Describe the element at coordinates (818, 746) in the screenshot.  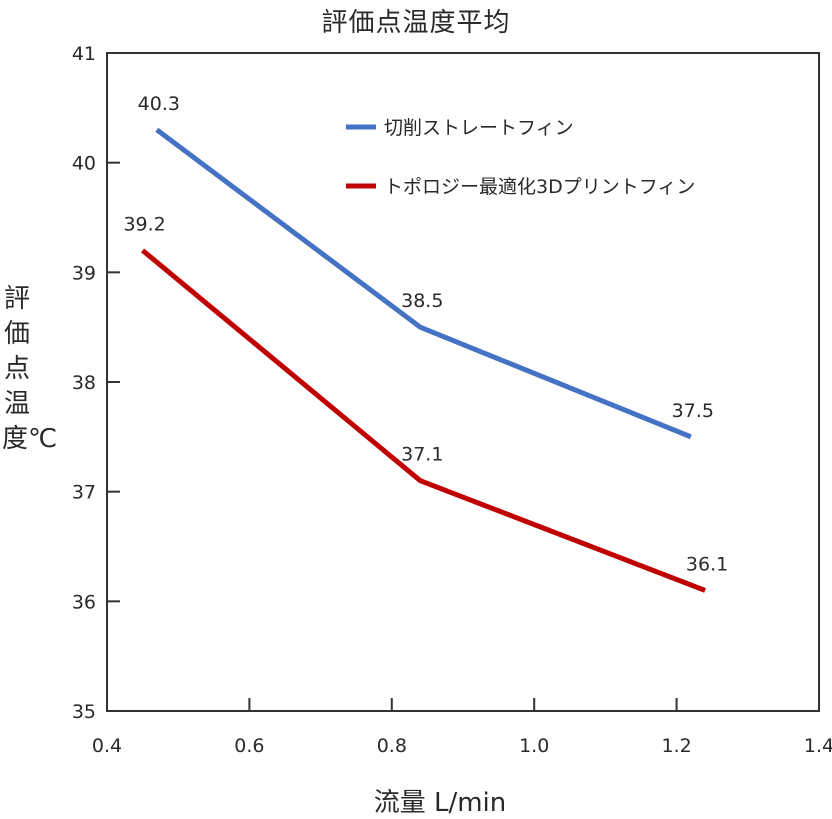
I see `x-tick-label: 1.4` at that location.